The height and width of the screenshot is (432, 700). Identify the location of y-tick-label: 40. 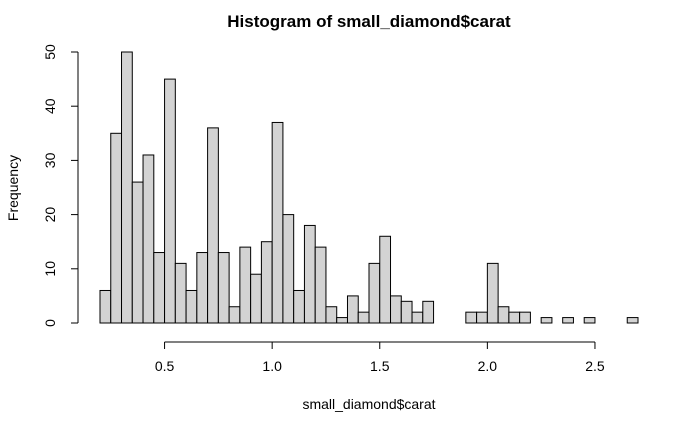
(50, 106).